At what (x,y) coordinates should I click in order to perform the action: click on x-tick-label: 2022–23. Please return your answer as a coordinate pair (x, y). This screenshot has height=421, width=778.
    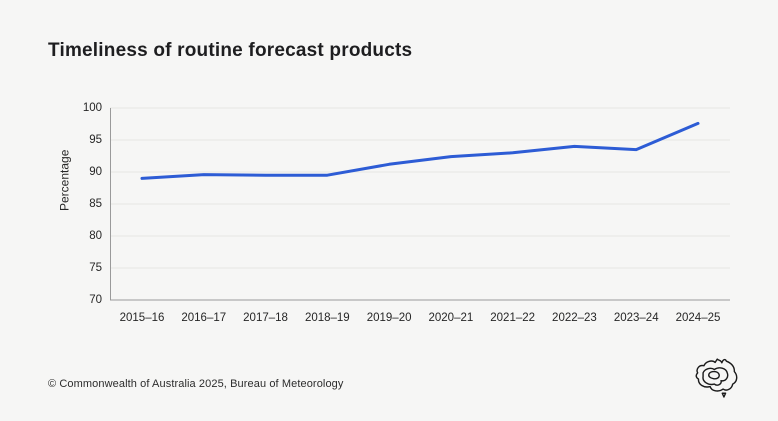
    Looking at the image, I should click on (574, 318).